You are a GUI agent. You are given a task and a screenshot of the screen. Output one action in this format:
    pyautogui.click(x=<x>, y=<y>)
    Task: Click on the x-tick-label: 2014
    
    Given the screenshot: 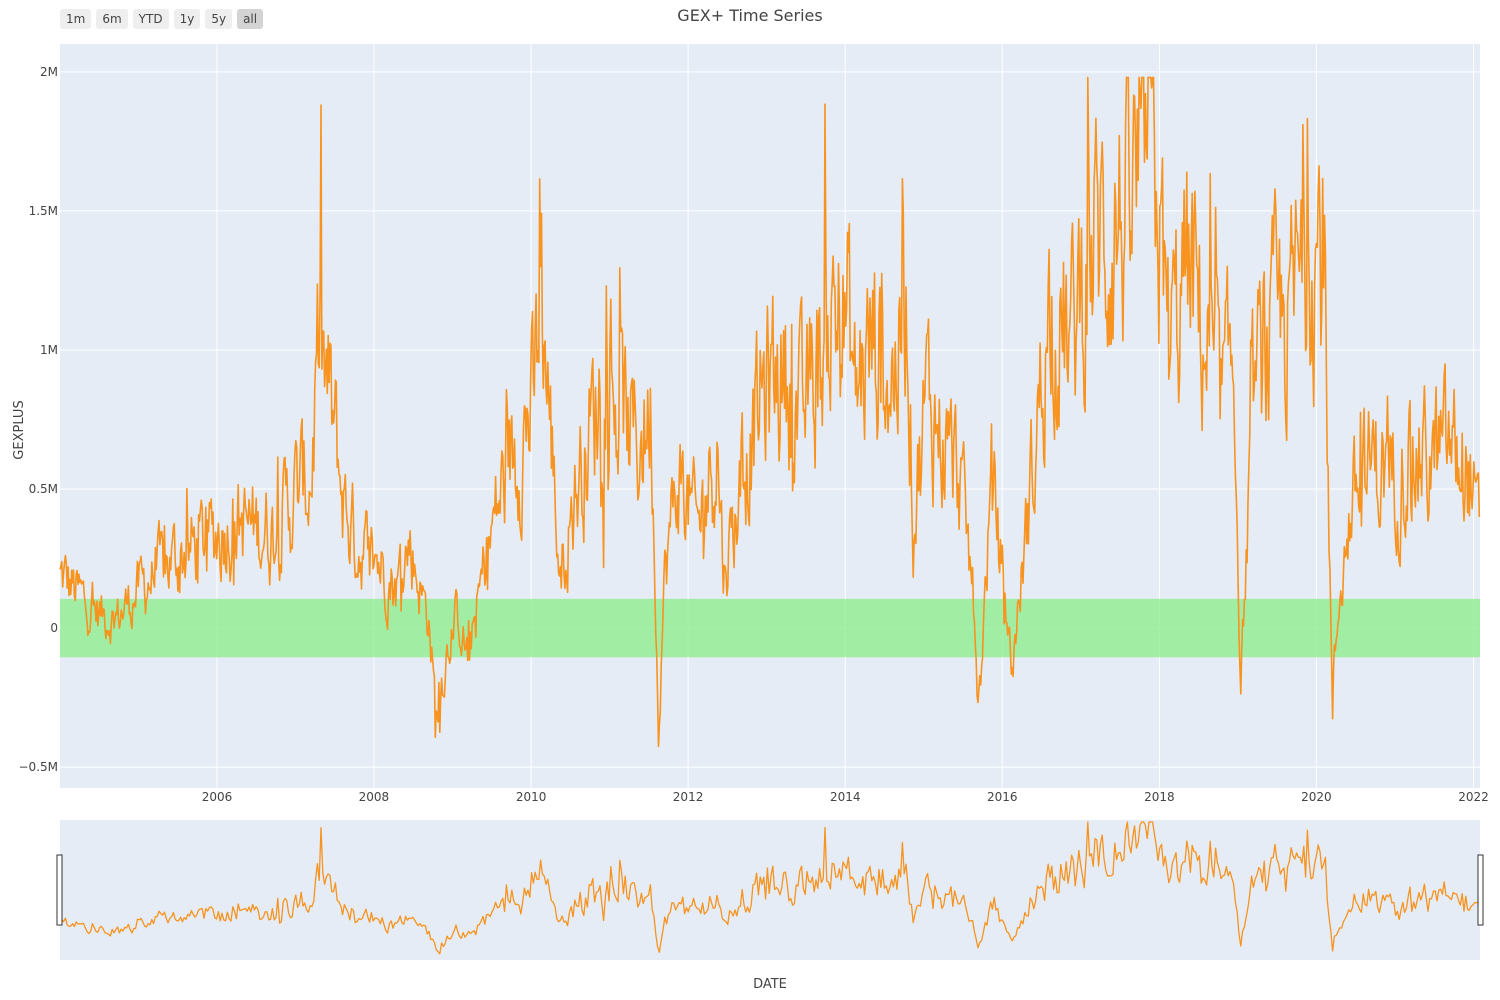 What is the action you would take?
    pyautogui.click(x=845, y=797)
    